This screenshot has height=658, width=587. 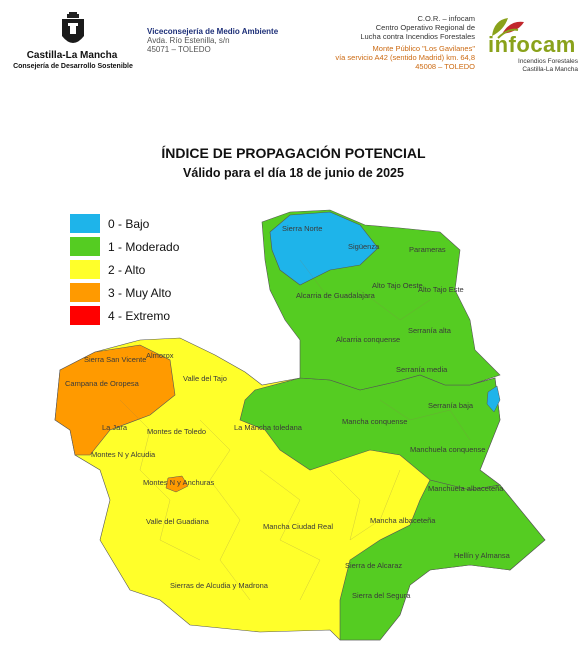 What do you see at coordinates (430, 330) in the screenshot?
I see `zone-serrania-alta: Serranía alta` at bounding box center [430, 330].